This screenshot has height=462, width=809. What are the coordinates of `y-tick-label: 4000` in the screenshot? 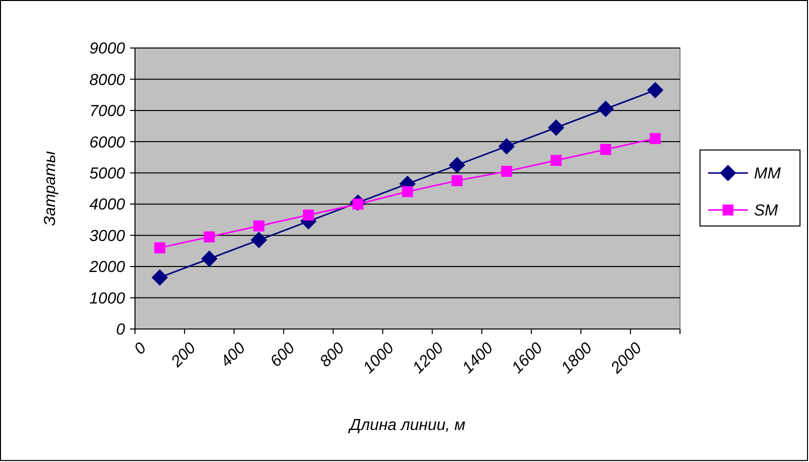 It's located at (107, 205).